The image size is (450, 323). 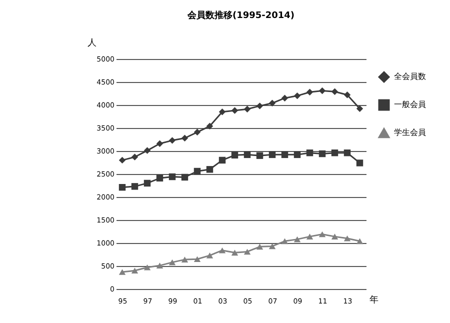 I want to click on legend-label: 一般会員, so click(x=410, y=104).